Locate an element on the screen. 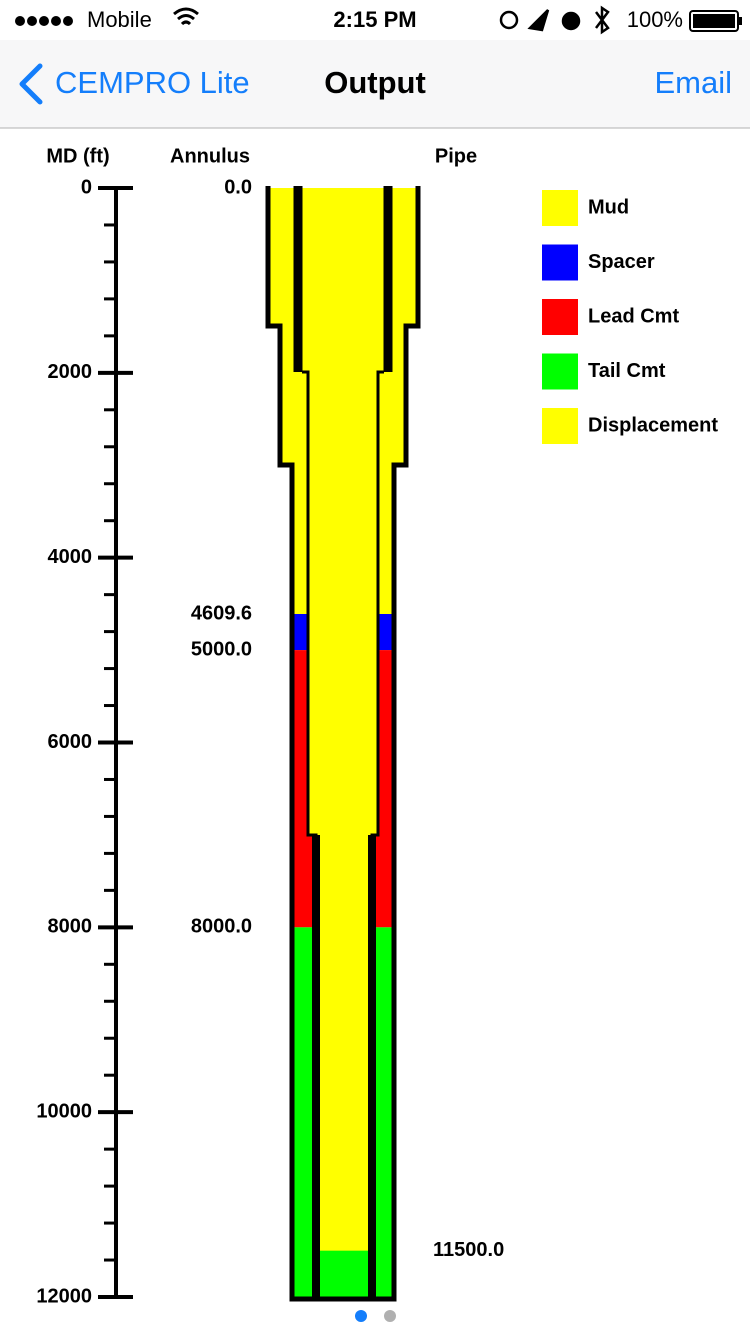 Image resolution: width=750 pixels, height=1334 pixels. battery-icon is located at coordinates (714, 21).